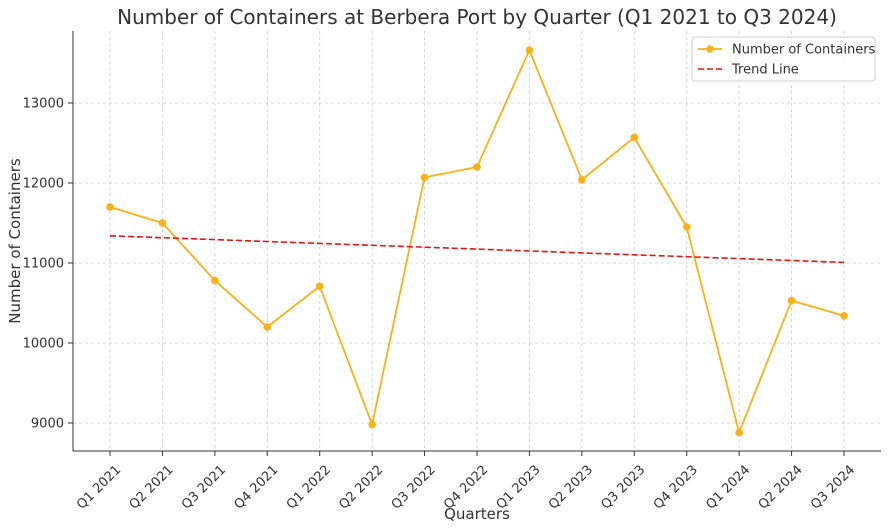 This screenshot has height=531, width=890. What do you see at coordinates (781, 488) in the screenshot?
I see `x-tick-label: Q2 2024` at bounding box center [781, 488].